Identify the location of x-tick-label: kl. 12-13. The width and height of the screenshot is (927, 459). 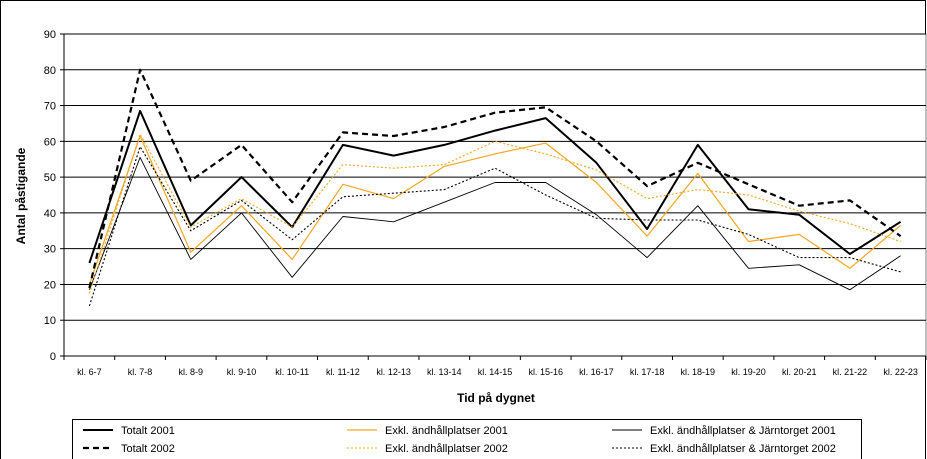
(393, 372).